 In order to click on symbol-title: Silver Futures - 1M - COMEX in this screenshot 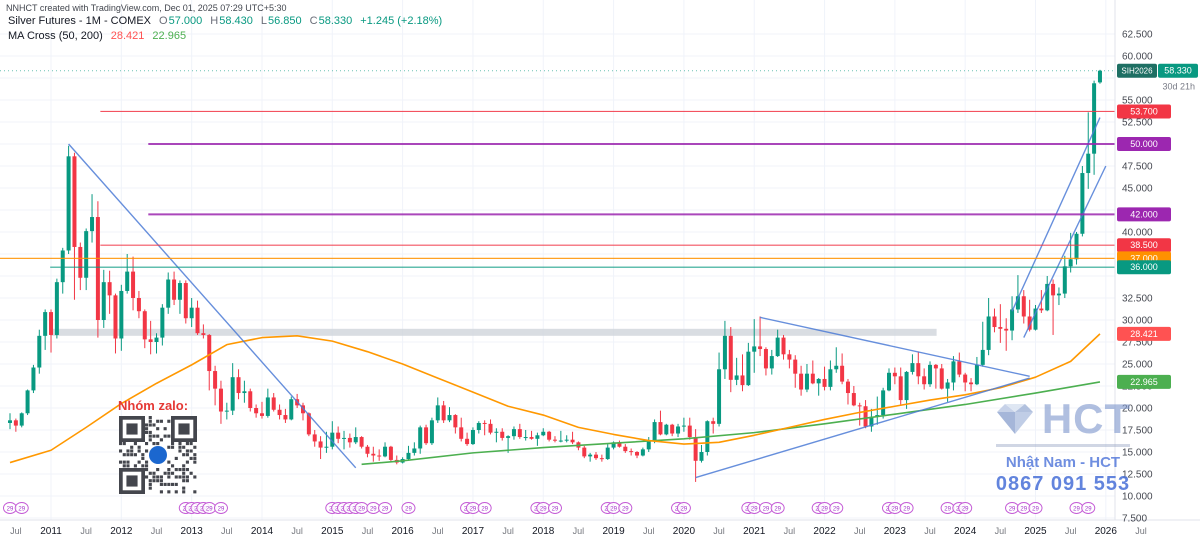, I will do `click(80, 21)`.